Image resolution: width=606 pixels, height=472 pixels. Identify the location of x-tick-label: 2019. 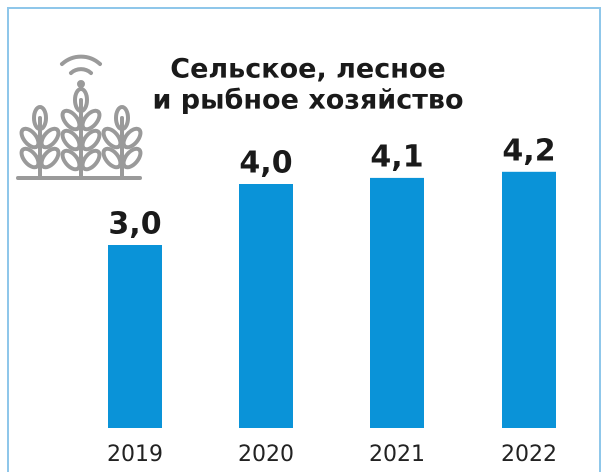
(135, 454).